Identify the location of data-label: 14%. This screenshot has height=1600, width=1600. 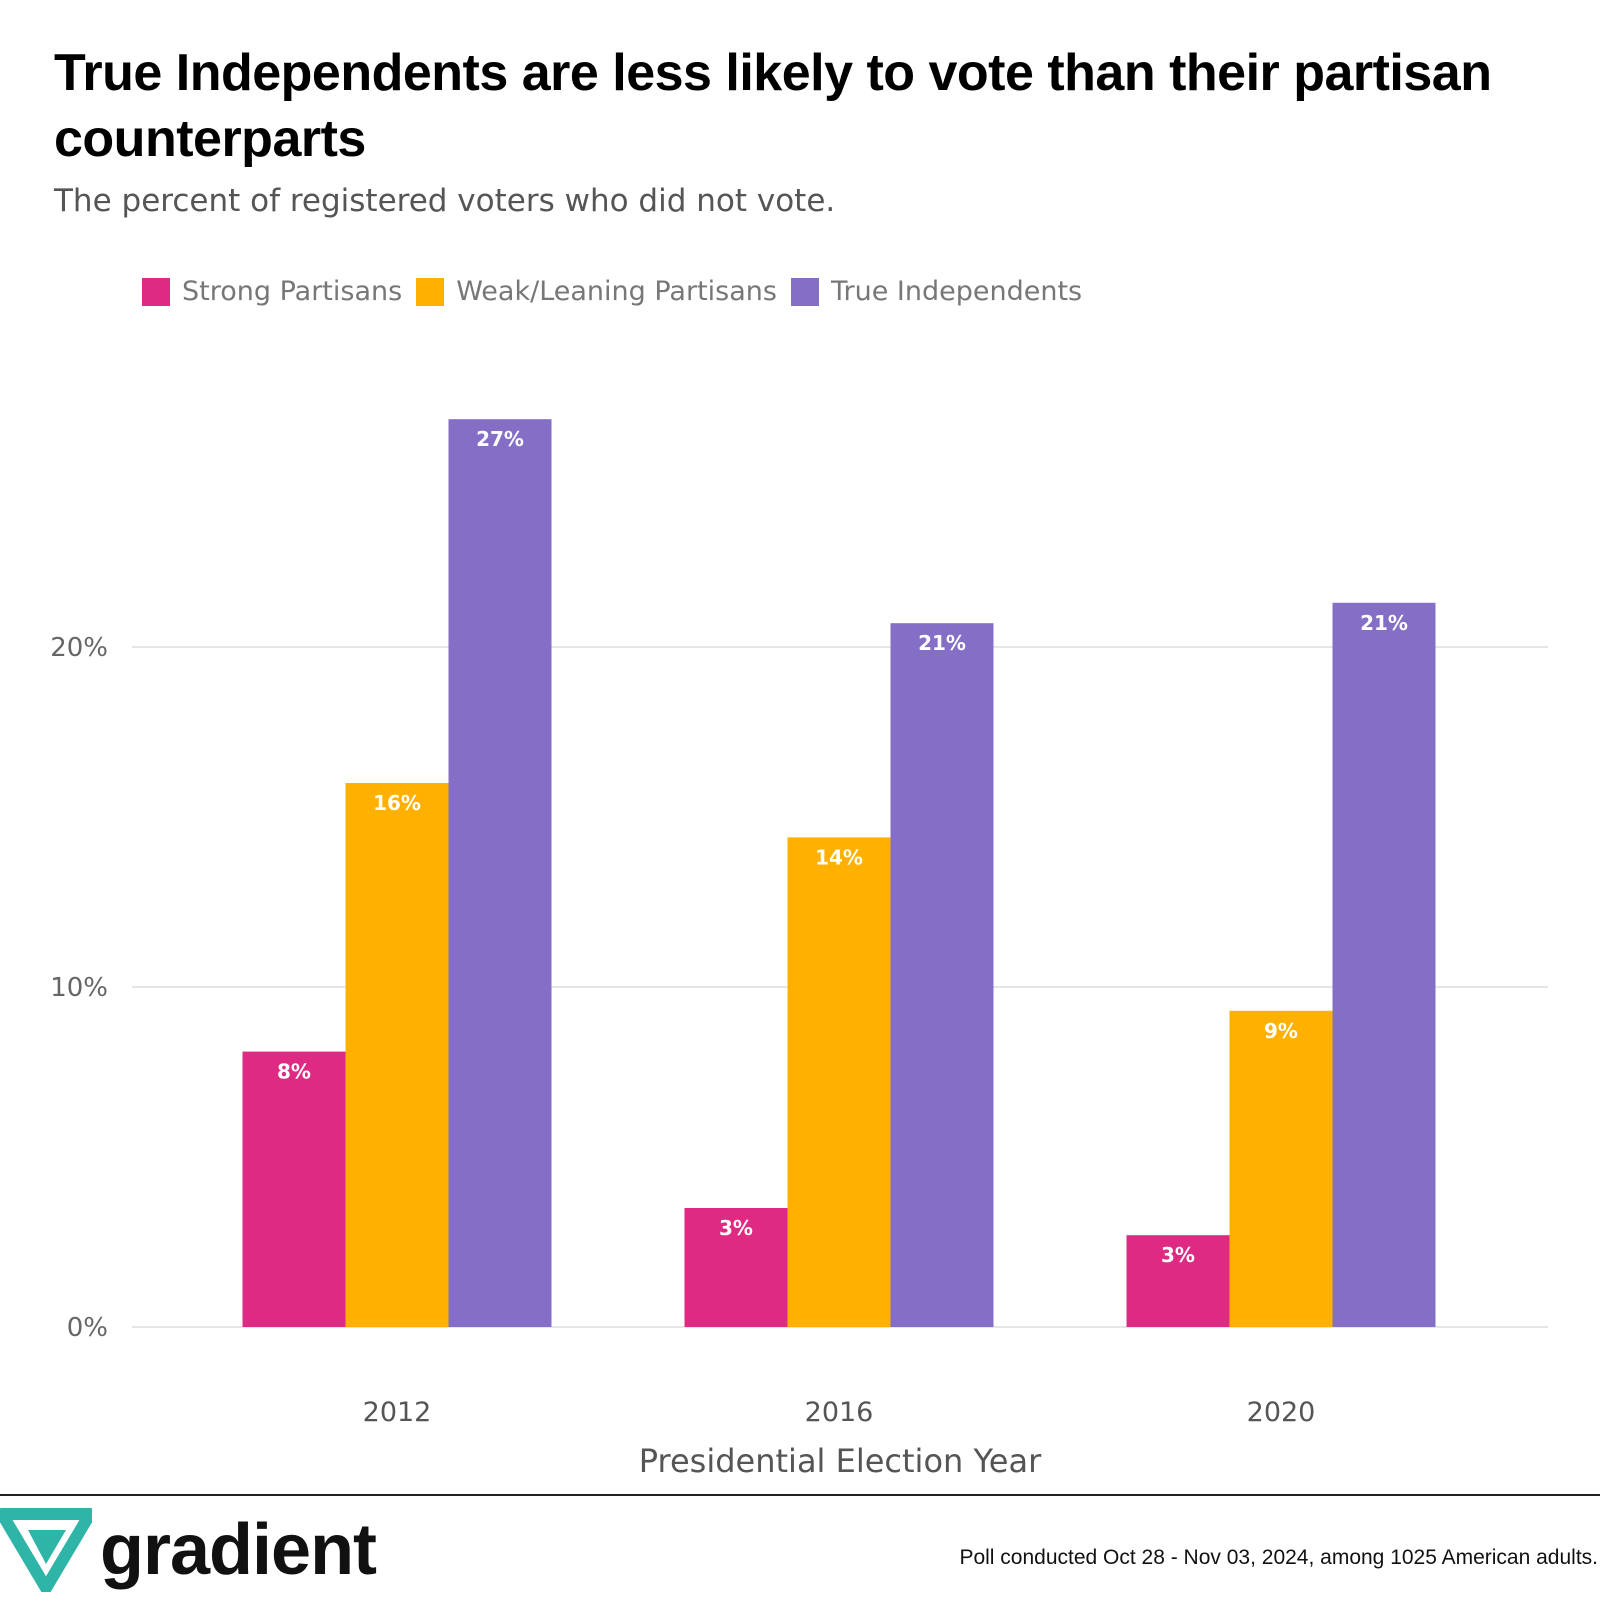
(839, 857).